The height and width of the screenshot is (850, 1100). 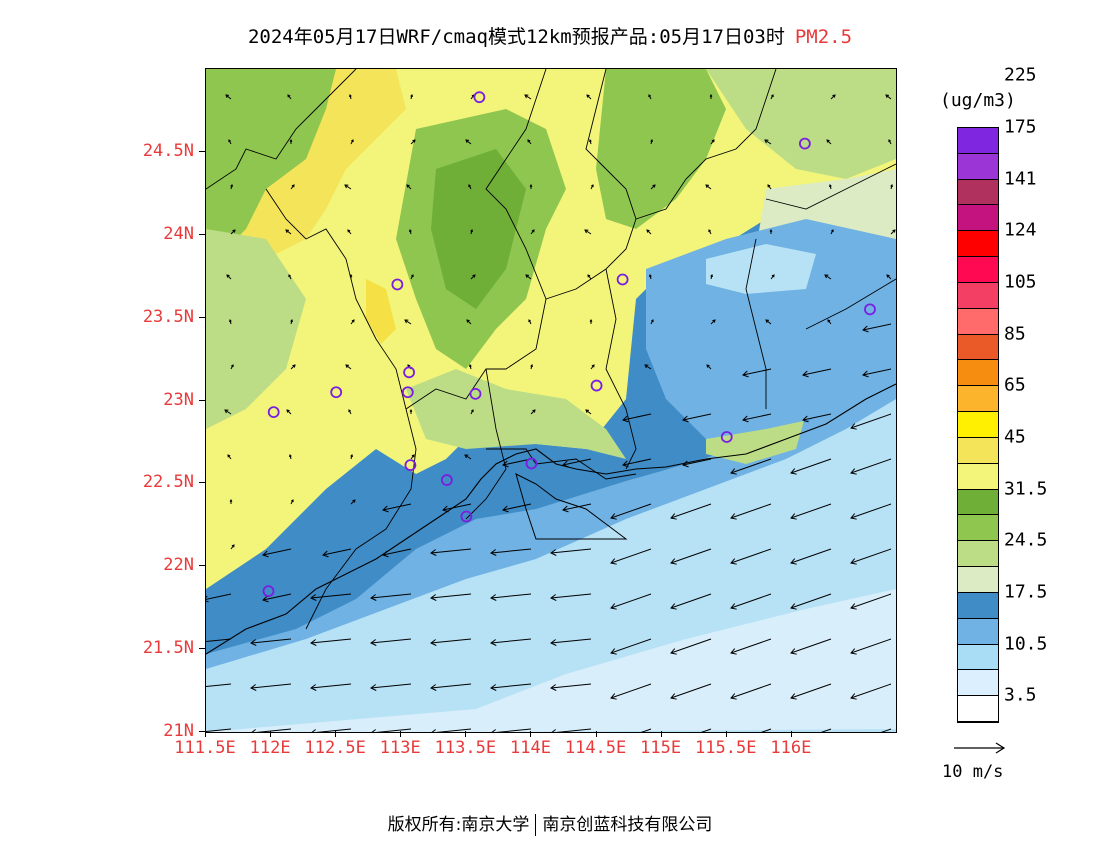 What do you see at coordinates (536, 825) in the screenshot?
I see `footer-separator` at bounding box center [536, 825].